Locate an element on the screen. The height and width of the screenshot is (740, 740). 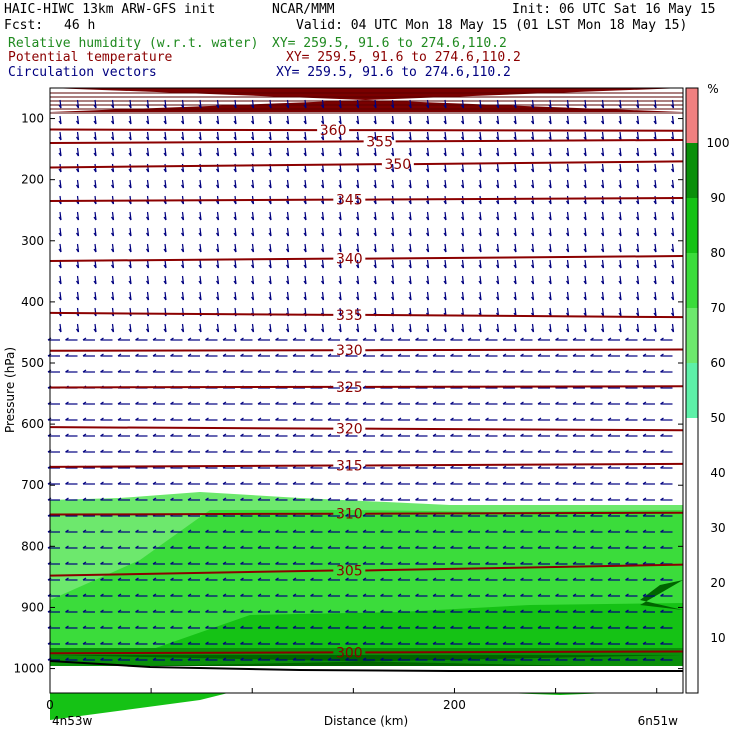
theta-contour-305-right is located at coordinates (524, 567).